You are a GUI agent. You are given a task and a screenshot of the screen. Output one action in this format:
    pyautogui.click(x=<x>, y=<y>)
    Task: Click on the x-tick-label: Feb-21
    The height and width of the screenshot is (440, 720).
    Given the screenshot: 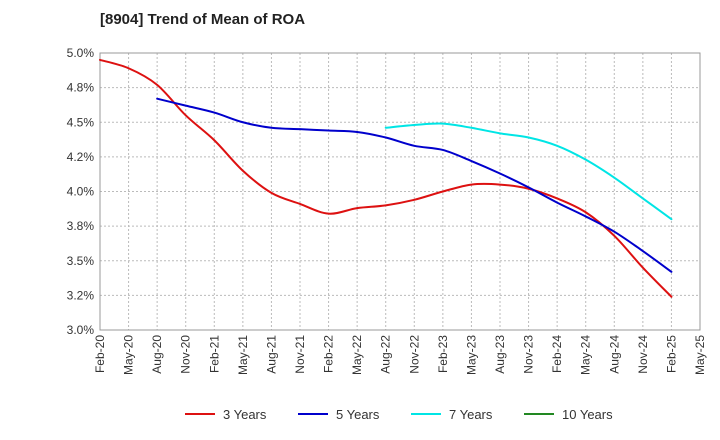 What is the action you would take?
    pyautogui.click(x=214, y=354)
    